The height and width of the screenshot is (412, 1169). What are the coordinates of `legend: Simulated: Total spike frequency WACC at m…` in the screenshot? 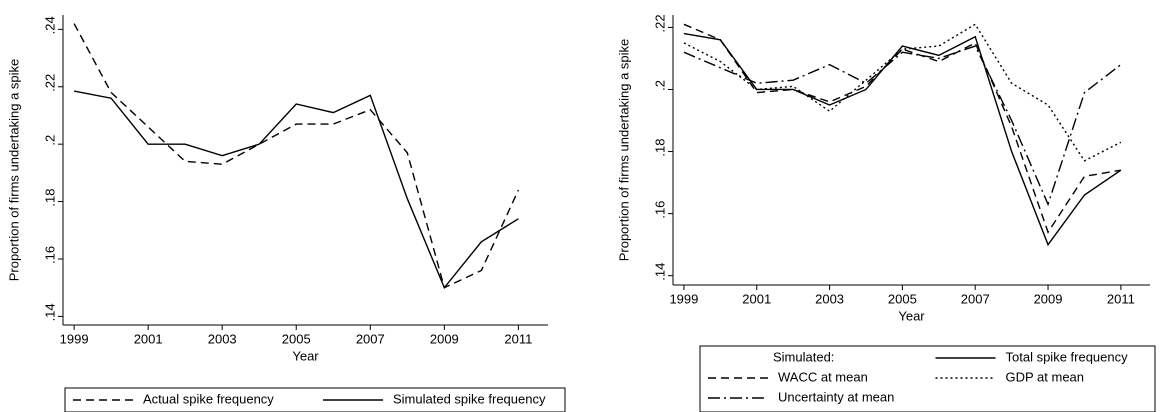 It's located at (927, 378).